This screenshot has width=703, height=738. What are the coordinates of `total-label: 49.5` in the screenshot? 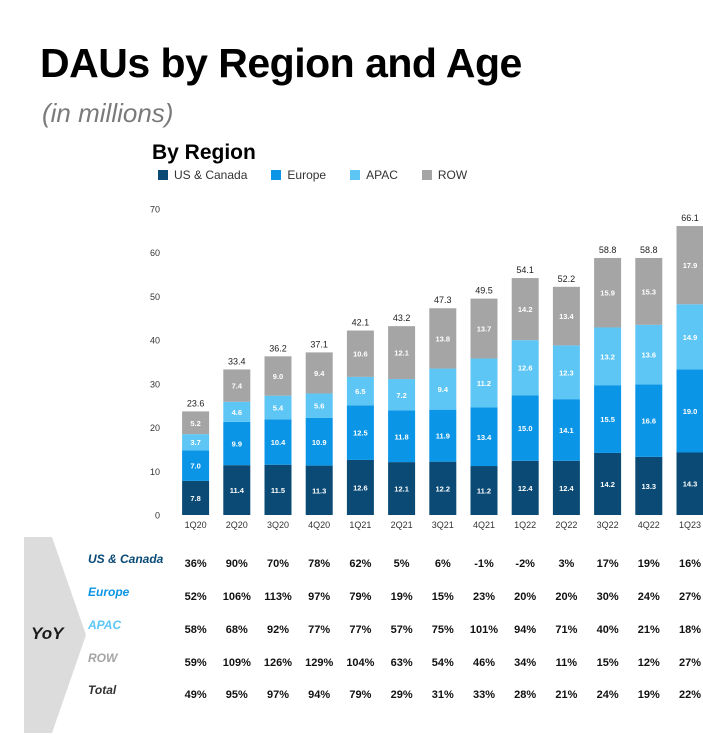 It's located at (484, 291).